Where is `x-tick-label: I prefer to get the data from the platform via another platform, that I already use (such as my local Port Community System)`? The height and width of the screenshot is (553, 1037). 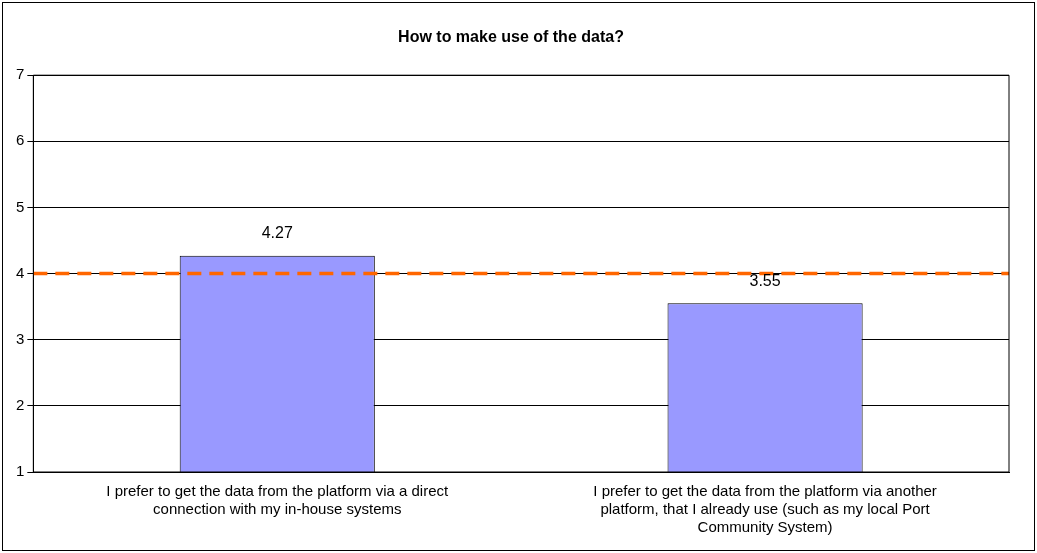 x-tick-label: I prefer to get the data from the platform via another platform, that I already use (such as my local Port Community System) is located at coordinates (765, 509).